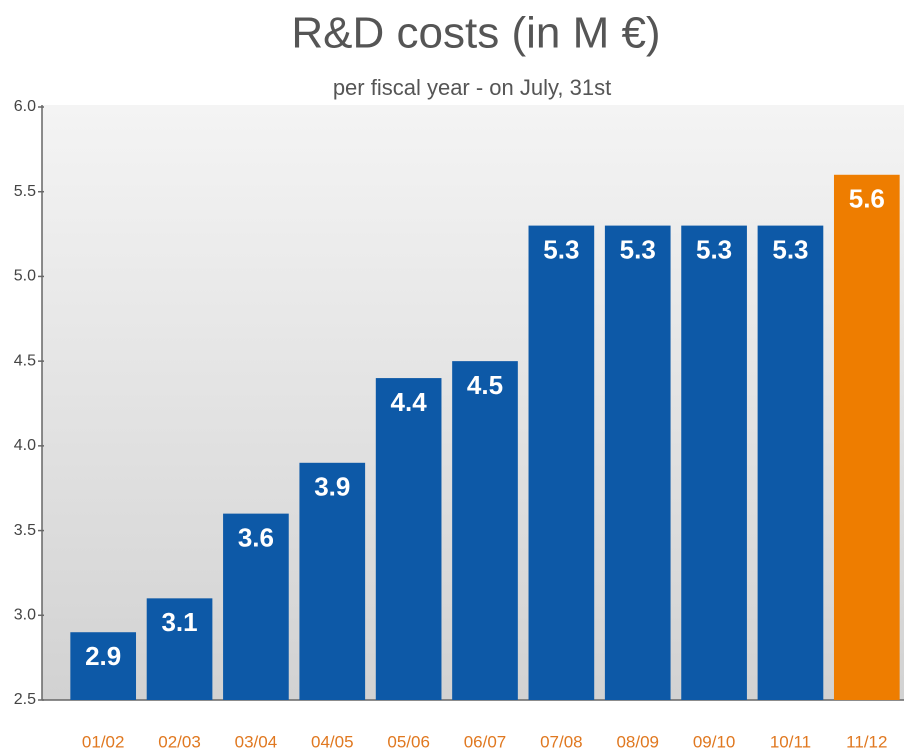 This screenshot has height=755, width=906. Describe the element at coordinates (103, 741) in the screenshot. I see `x-tick-label: 01/02` at that location.